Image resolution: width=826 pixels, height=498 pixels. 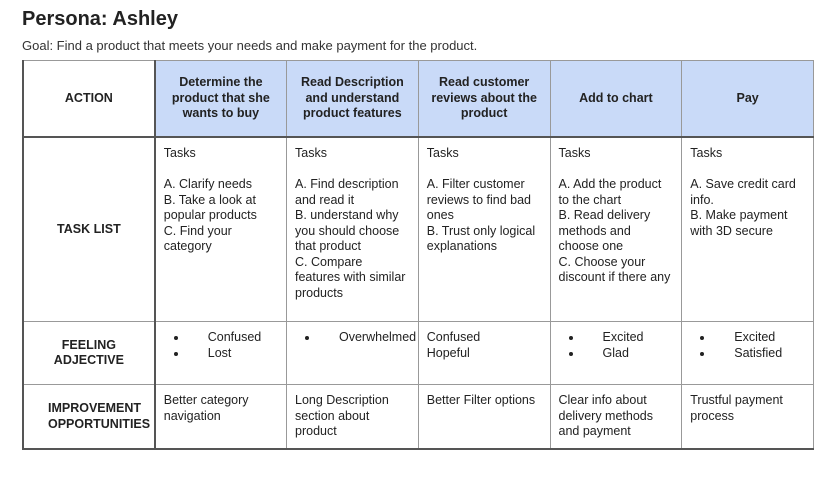 I want to click on title: Persona: Ashley, so click(x=100, y=19).